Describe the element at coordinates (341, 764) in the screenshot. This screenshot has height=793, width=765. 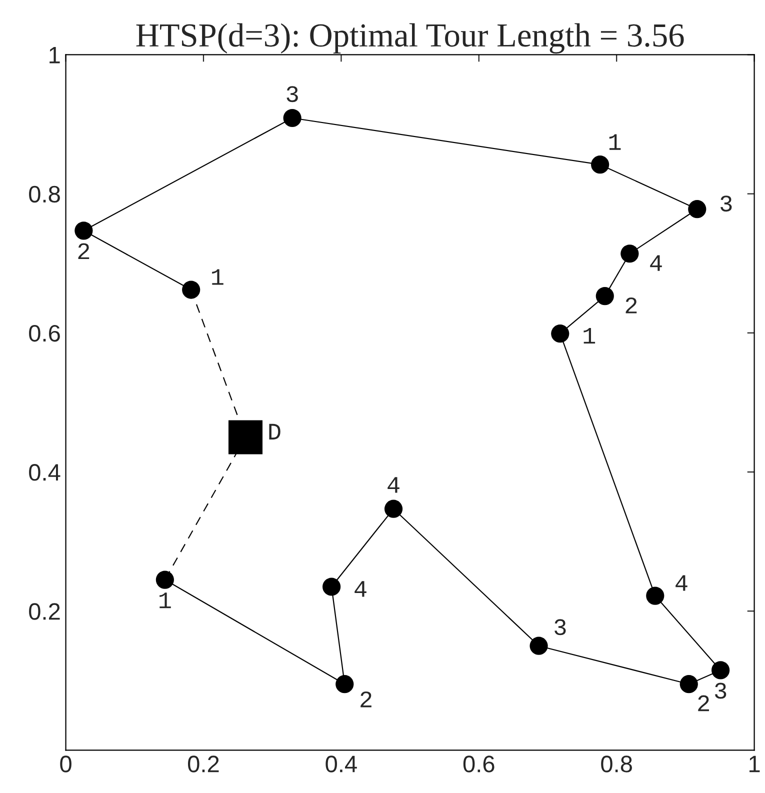
I see `x-tick-label: 0.4` at that location.